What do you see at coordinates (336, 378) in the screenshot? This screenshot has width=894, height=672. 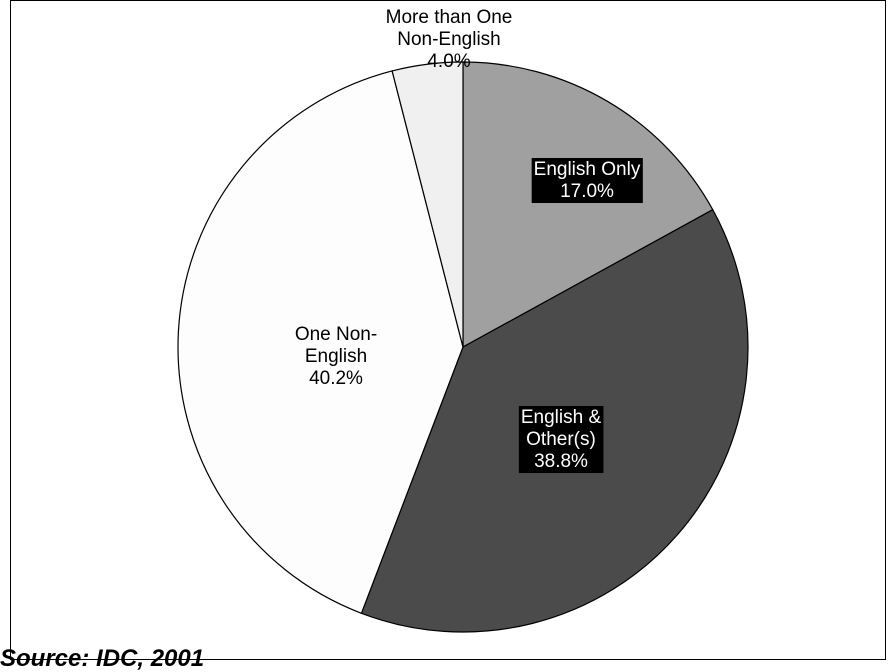 I see `slice-label-2-line-2: 40.2%` at bounding box center [336, 378].